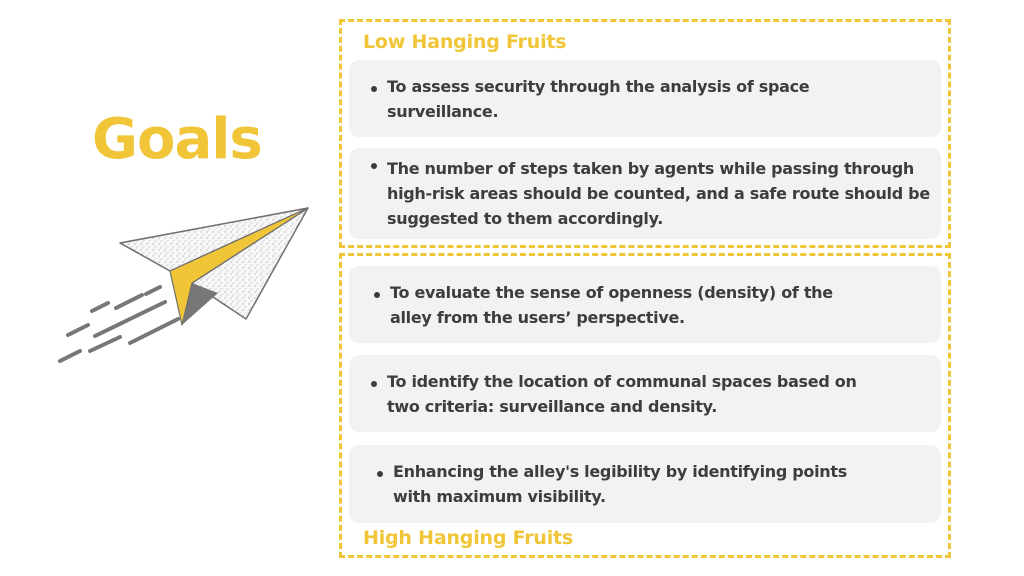  Describe the element at coordinates (183, 285) in the screenshot. I see `paper-plane-icon` at that location.